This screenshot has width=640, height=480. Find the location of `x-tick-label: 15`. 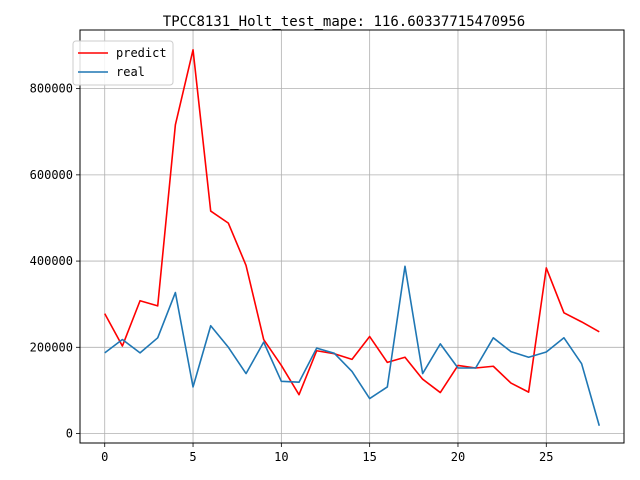

x-tick-label: 15 is located at coordinates (369, 457).